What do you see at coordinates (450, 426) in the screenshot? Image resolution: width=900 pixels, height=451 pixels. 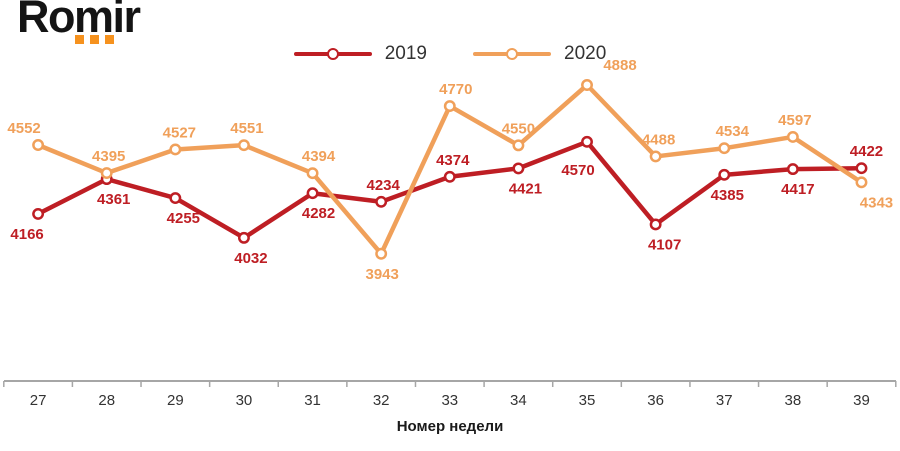 I see `x-axis-title: Номер недели` at bounding box center [450, 426].